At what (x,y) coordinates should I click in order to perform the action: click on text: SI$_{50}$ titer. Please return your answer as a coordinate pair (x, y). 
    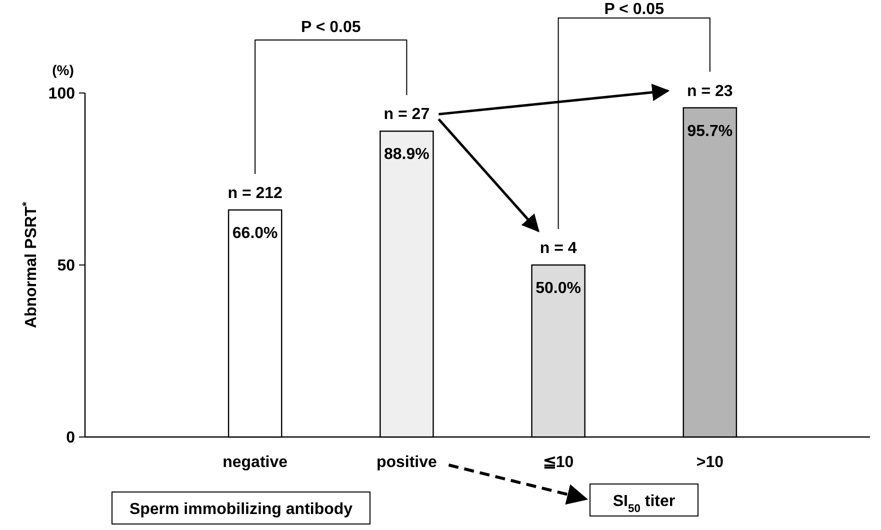
    Looking at the image, I should click on (644, 504).